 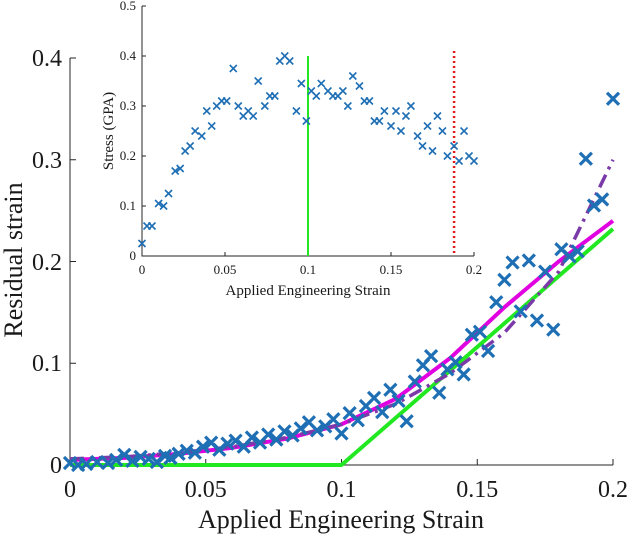 I want to click on main-ytick-label: 0.4, so click(x=47, y=59).